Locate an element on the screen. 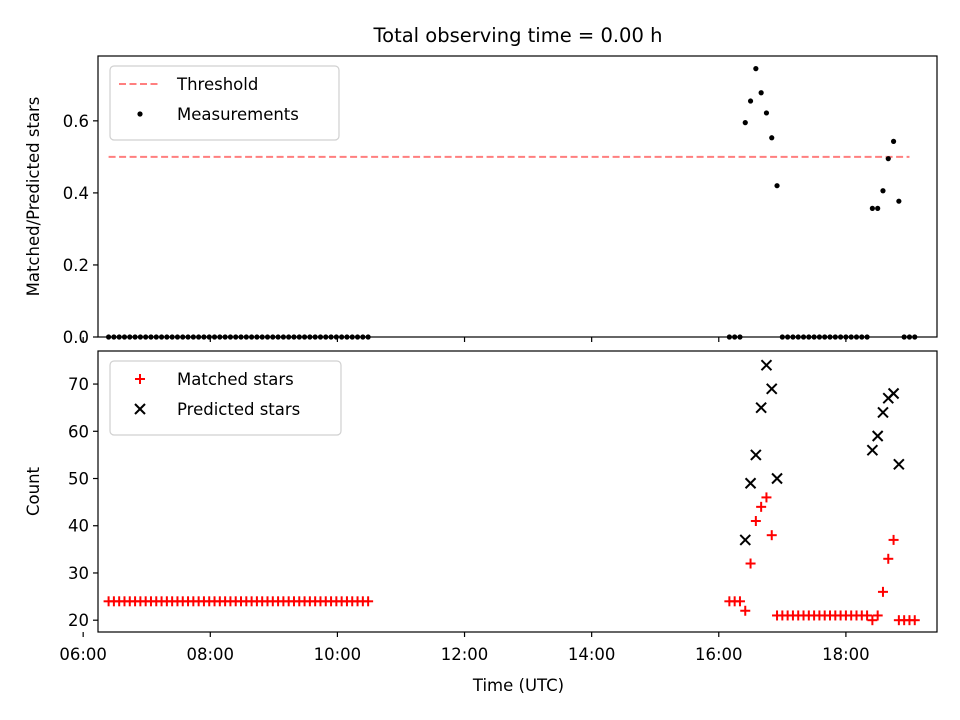  legend-item: Threshold is located at coordinates (188, 84).